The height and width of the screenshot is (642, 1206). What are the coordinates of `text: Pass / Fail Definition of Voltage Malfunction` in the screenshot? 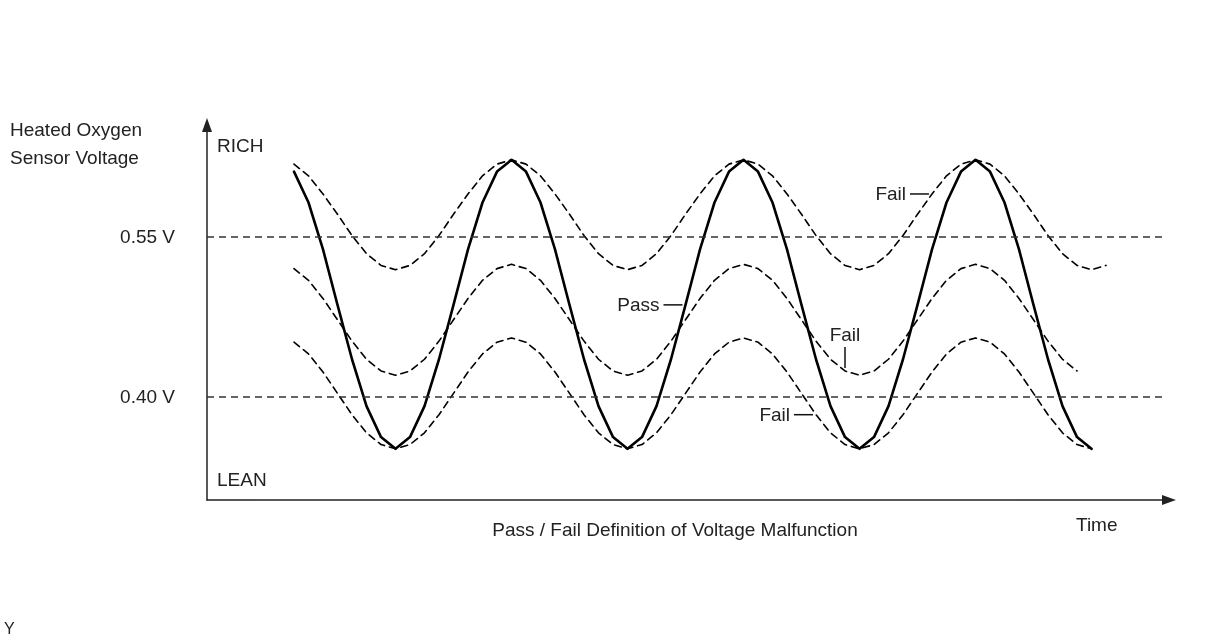 It's located at (675, 529).